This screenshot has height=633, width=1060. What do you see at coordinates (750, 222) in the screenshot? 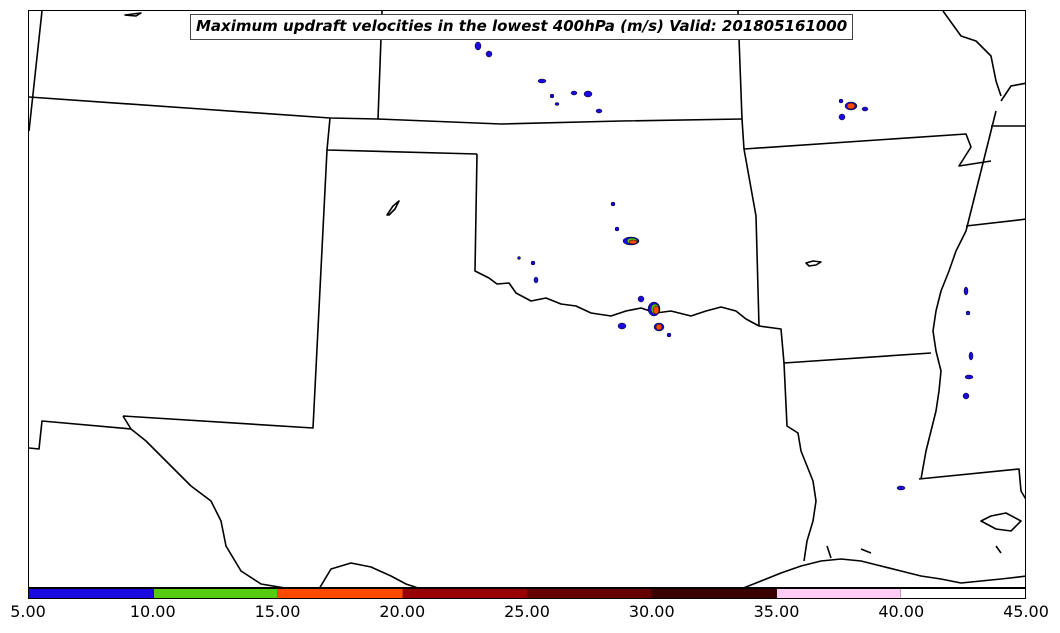
I see `border-ks-mo` at bounding box center [750, 222].